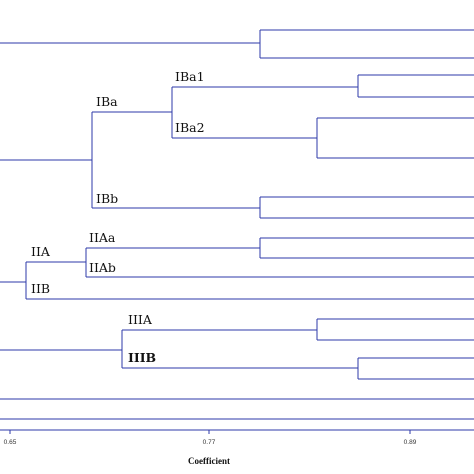 The width and height of the screenshot is (474, 474). Describe the element at coordinates (237, 349) in the screenshot. I see `cluster-iii` at that location.